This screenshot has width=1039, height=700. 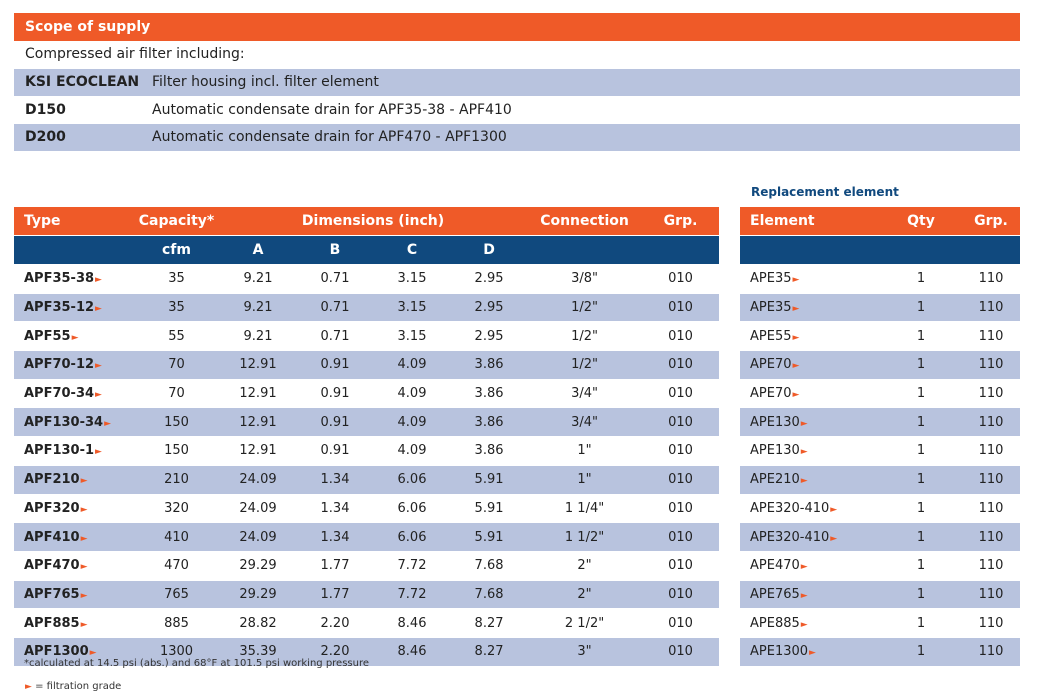 What do you see at coordinates (258, 537) in the screenshot?
I see `cell: 24.09` at bounding box center [258, 537].